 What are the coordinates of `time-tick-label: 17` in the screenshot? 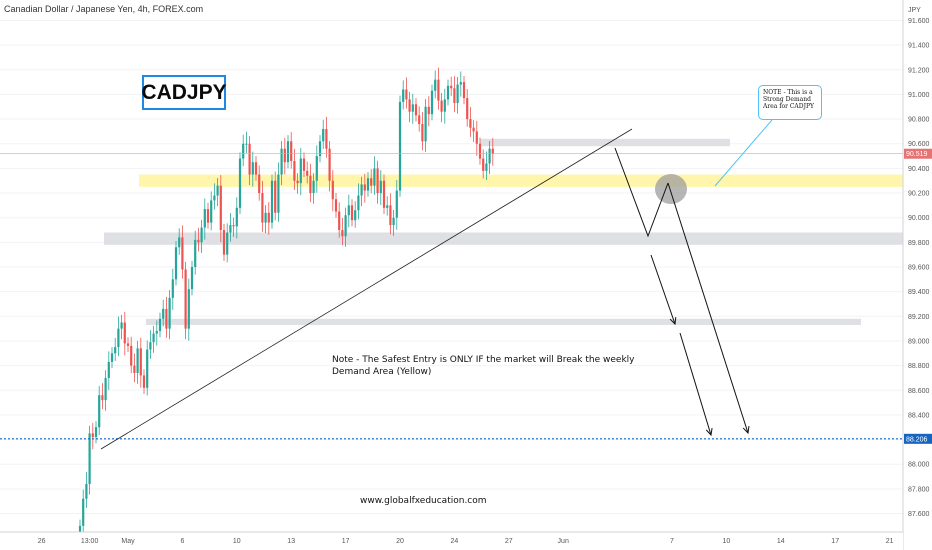 It's located at (346, 541).